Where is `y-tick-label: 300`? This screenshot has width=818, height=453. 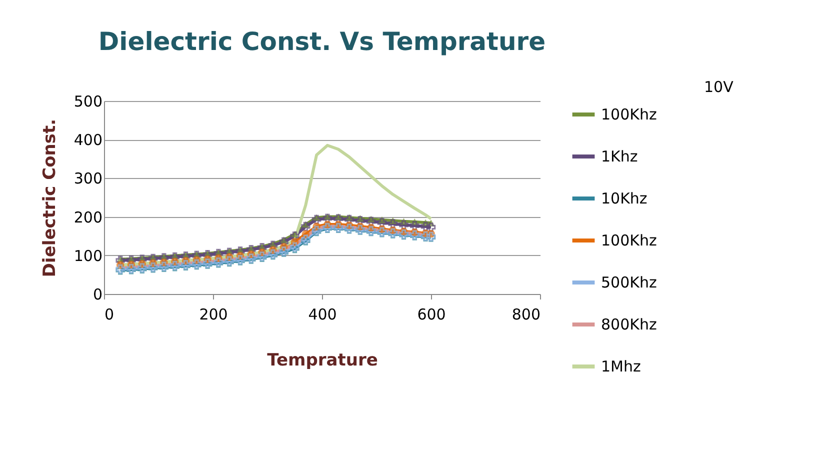 y-tick-label: 300 is located at coordinates (88, 179).